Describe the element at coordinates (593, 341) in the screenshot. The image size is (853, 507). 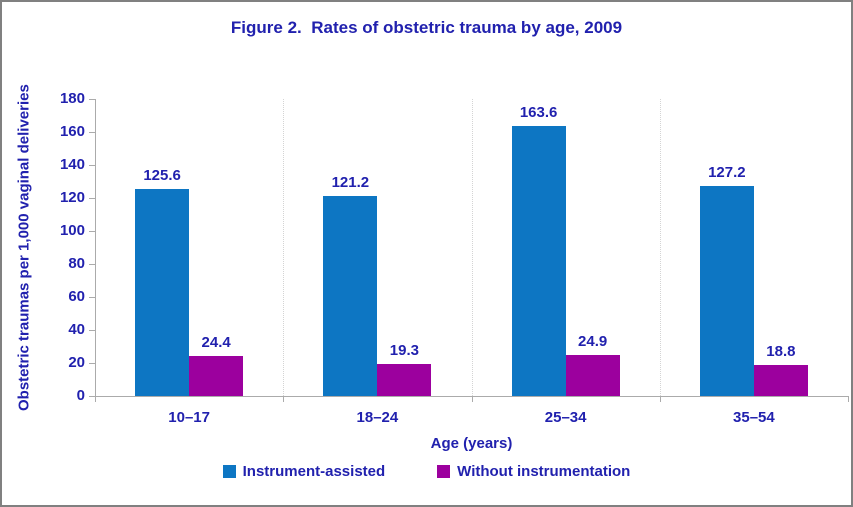
I see `bar-value-label: 24.9` at that location.